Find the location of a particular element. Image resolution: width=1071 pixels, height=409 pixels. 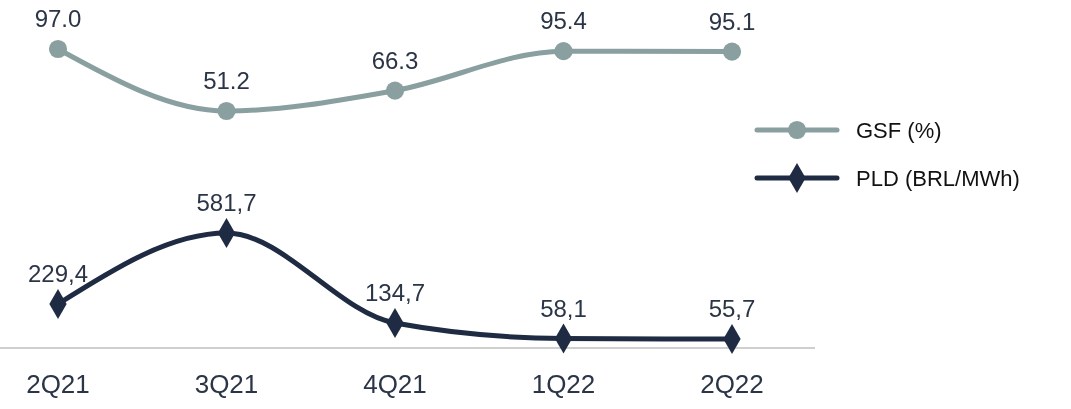

data-label: 66.3 is located at coordinates (395, 60).